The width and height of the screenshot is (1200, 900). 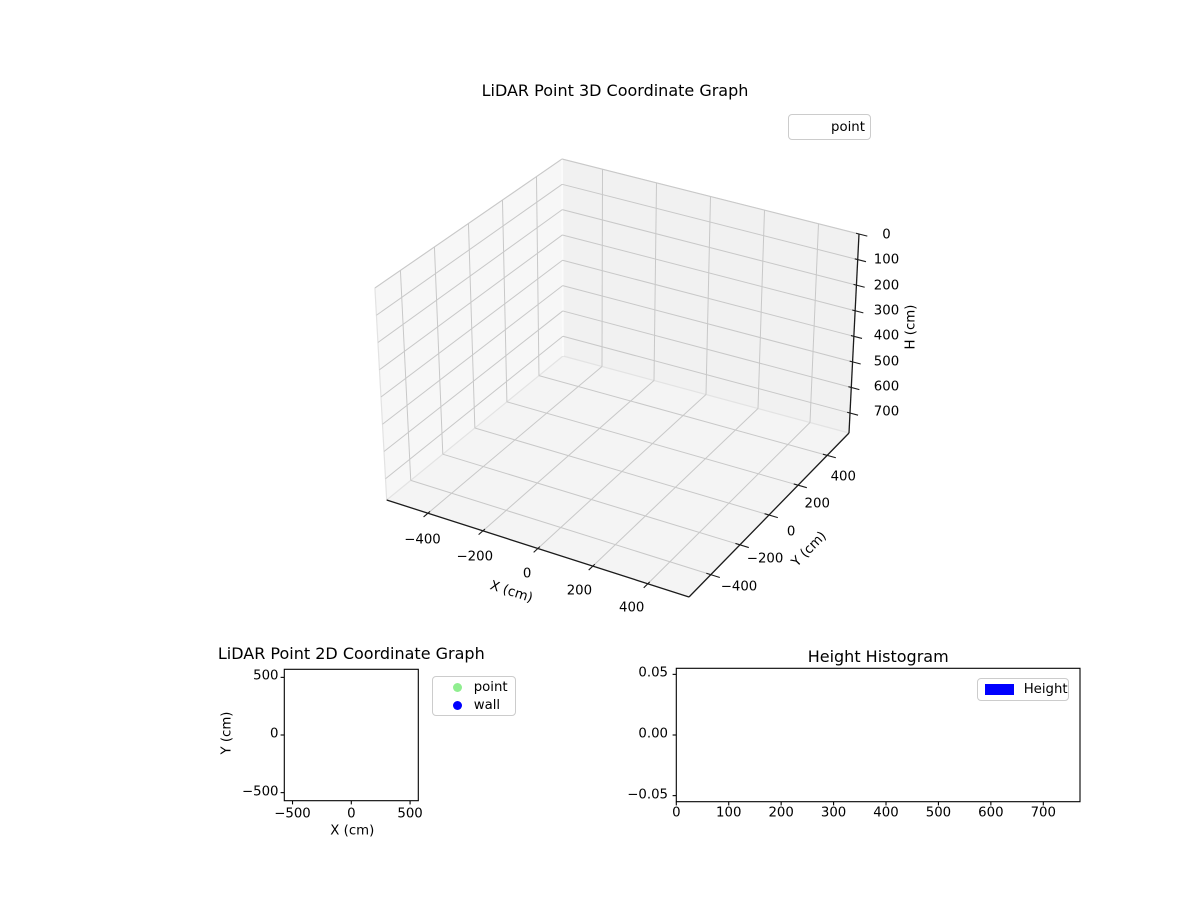 What do you see at coordinates (457, 687) in the screenshot?
I see `point-marker-swatch` at bounding box center [457, 687].